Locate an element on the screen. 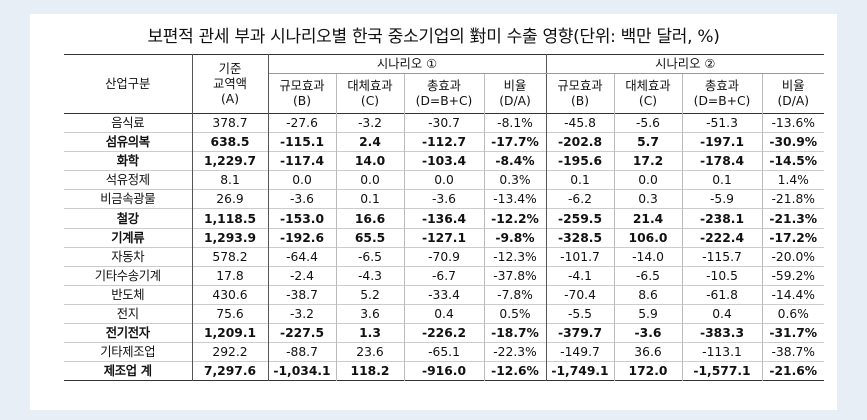  s1-total-cell: -3.6 is located at coordinates (444, 199).